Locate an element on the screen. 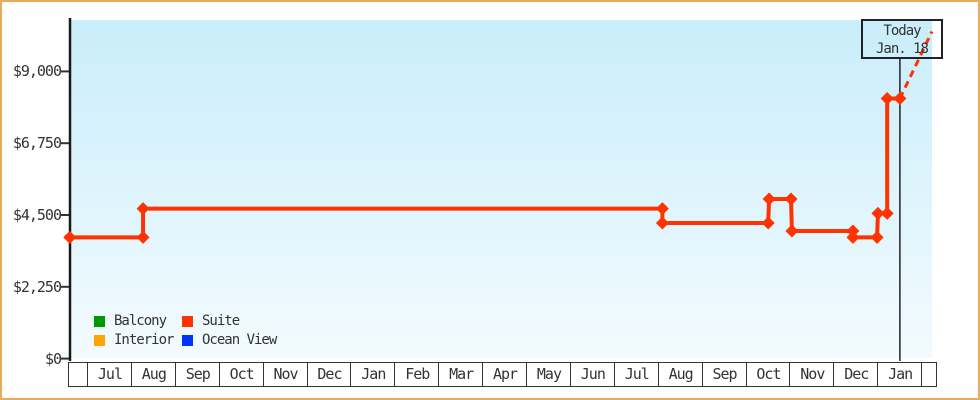 The height and width of the screenshot is (400, 980). y-axis-label: $9,000 is located at coordinates (37, 71).